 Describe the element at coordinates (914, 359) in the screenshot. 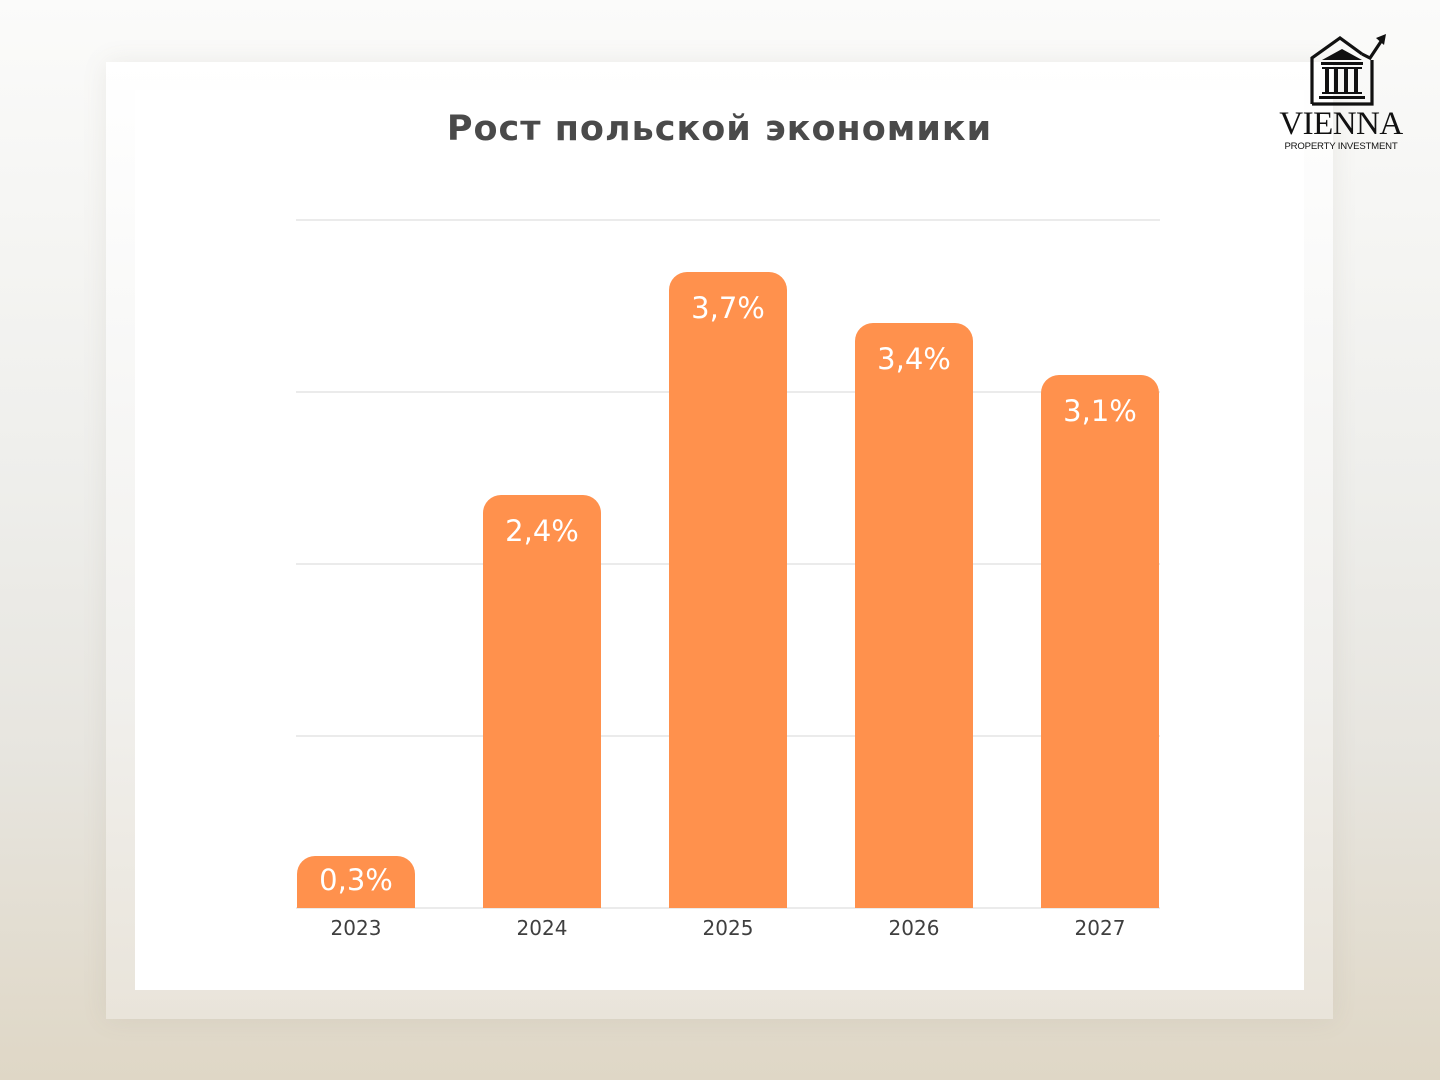

I see `bar-value-label: 3,4%` at that location.